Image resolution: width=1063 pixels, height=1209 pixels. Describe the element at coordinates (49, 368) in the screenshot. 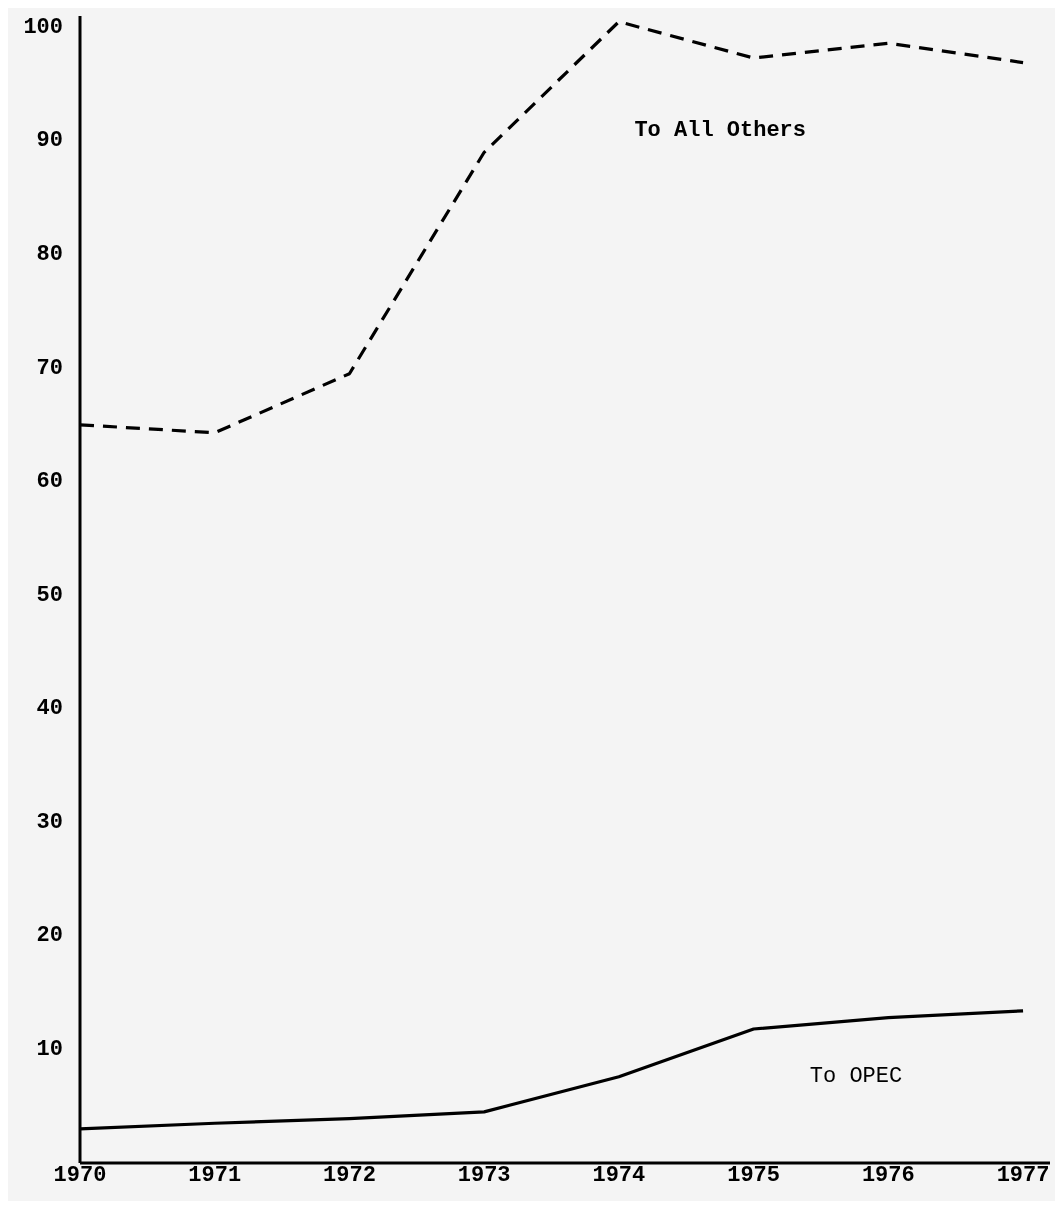

I see `y-tick-label: 70` at that location.